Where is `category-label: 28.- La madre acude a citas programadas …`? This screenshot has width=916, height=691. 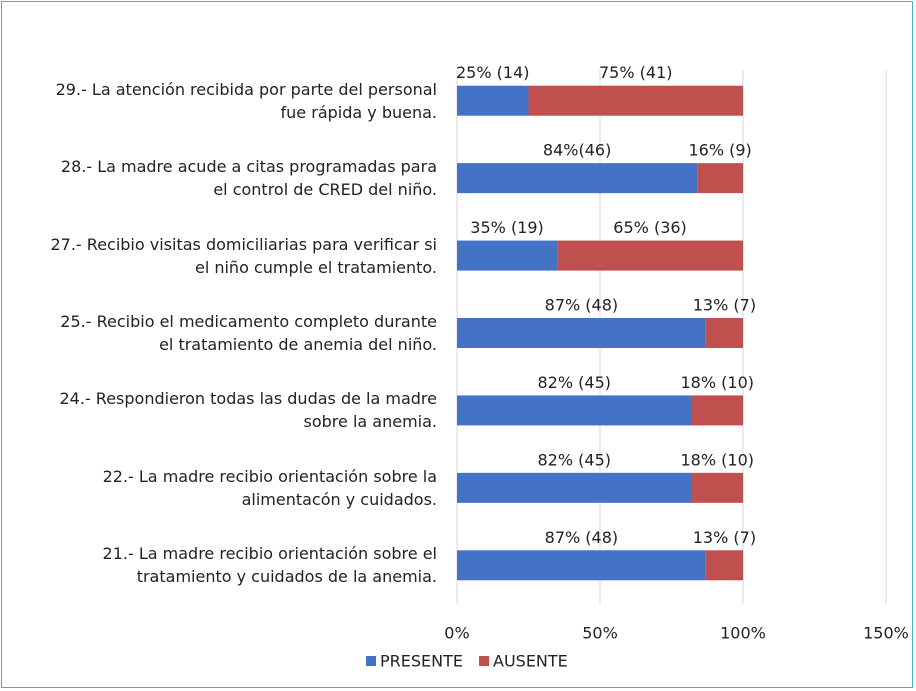 category-label: 28.- La madre acude a citas programadas … is located at coordinates (248, 178).